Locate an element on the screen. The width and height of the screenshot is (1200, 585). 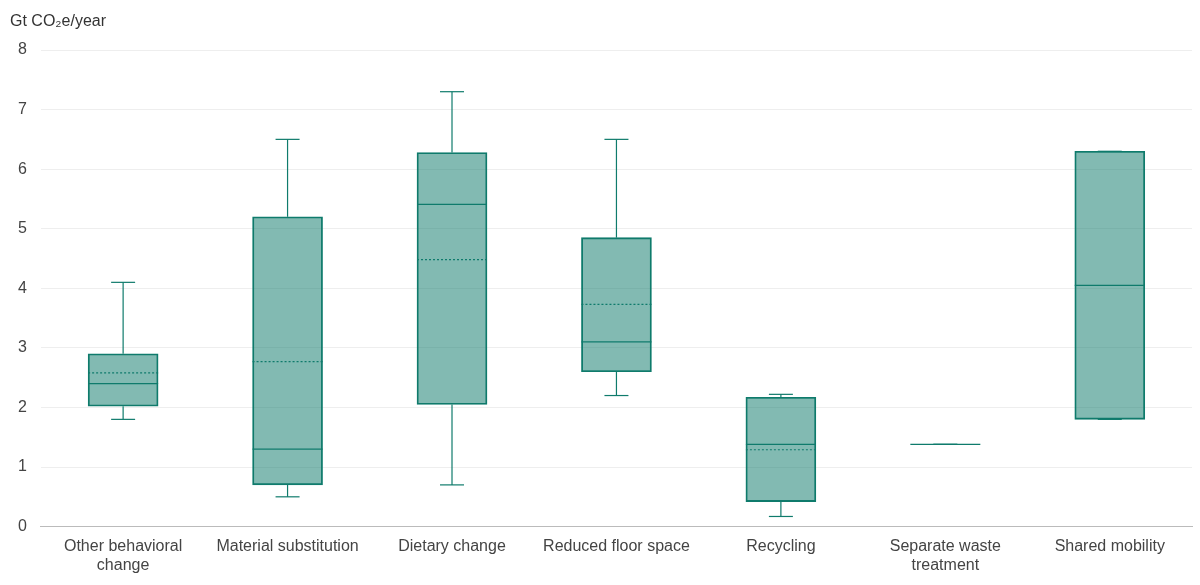
x-tick-label: Dietary change is located at coordinates (452, 545).